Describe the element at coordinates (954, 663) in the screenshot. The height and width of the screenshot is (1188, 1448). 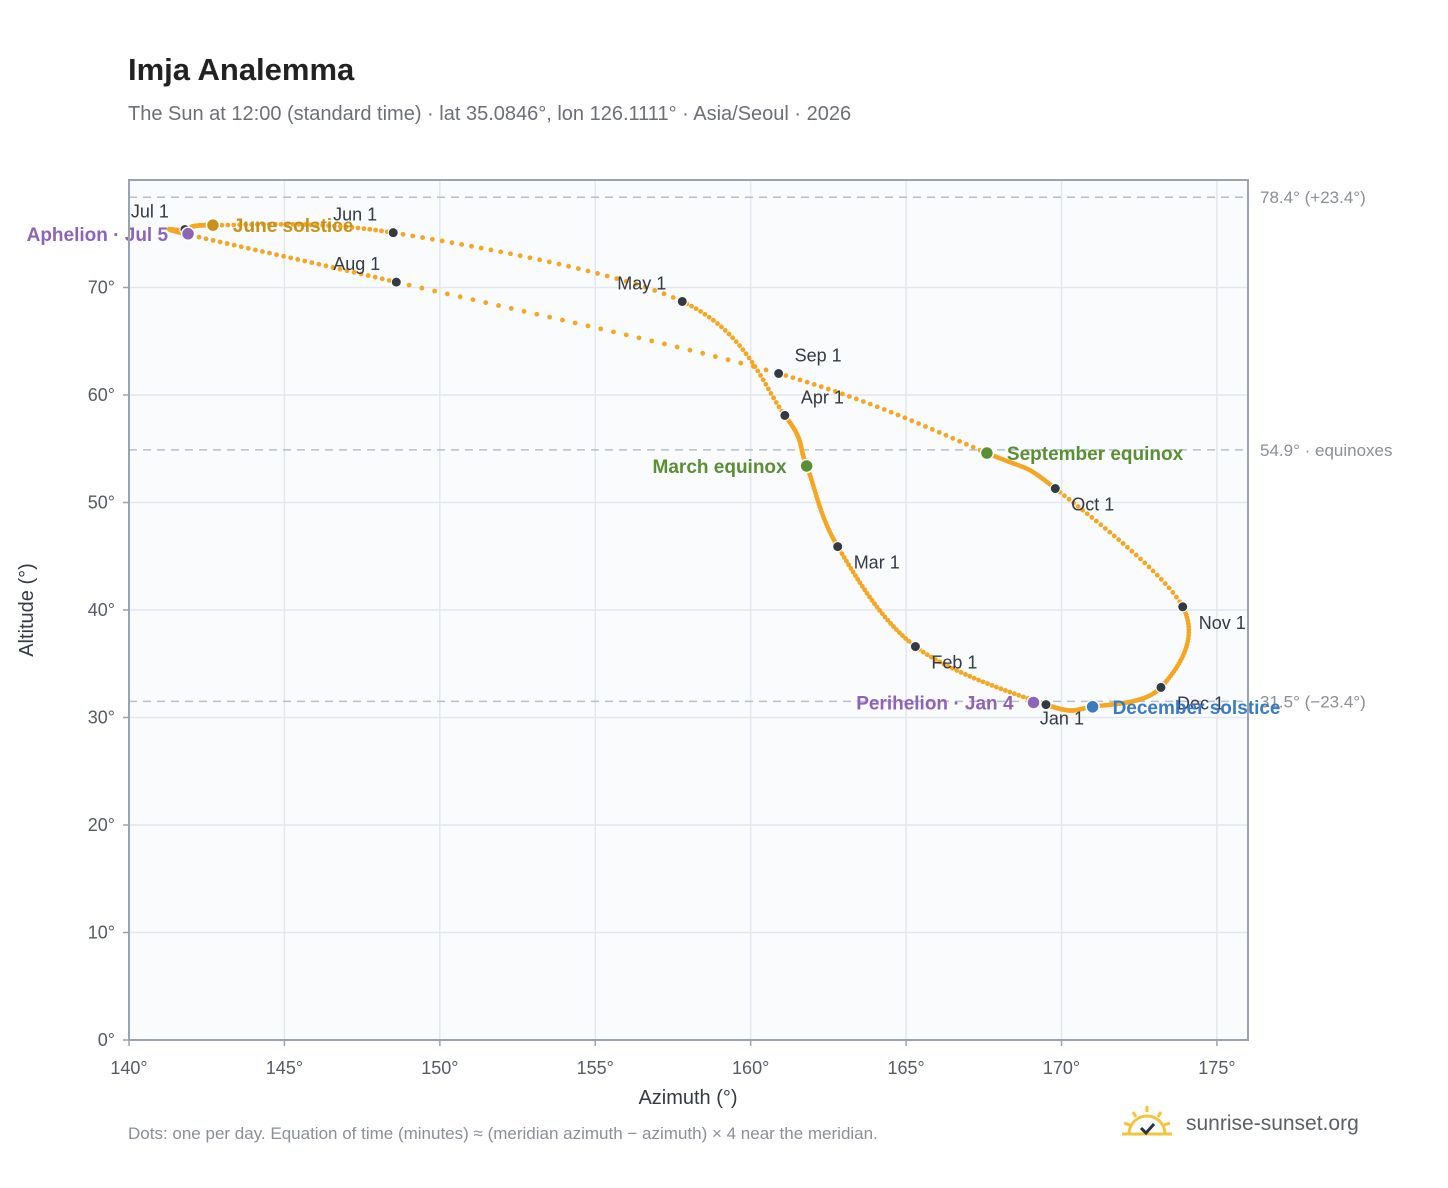
I see `month-label: Feb 1` at that location.